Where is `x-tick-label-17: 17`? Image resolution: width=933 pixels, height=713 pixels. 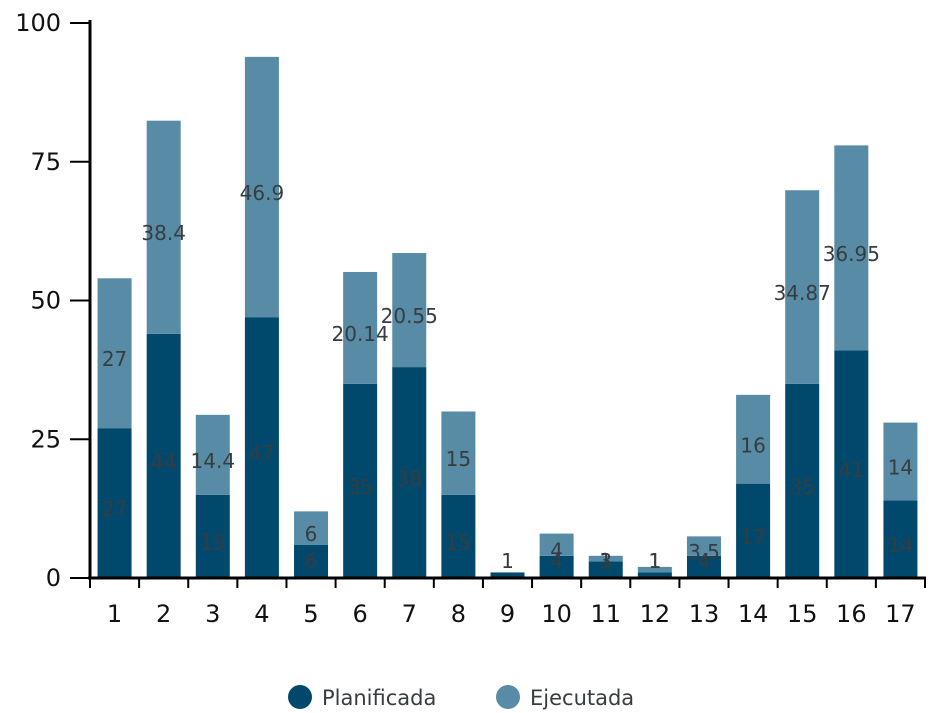 x-tick-label-17: 17 is located at coordinates (900, 614).